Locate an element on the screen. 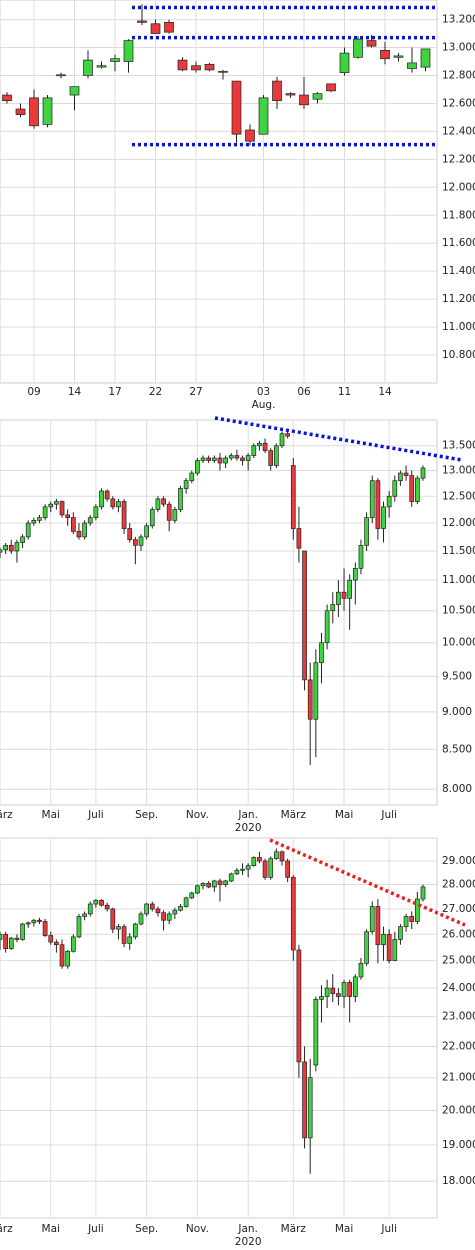  y-tick-label: 10.500 is located at coordinates (458, 611).